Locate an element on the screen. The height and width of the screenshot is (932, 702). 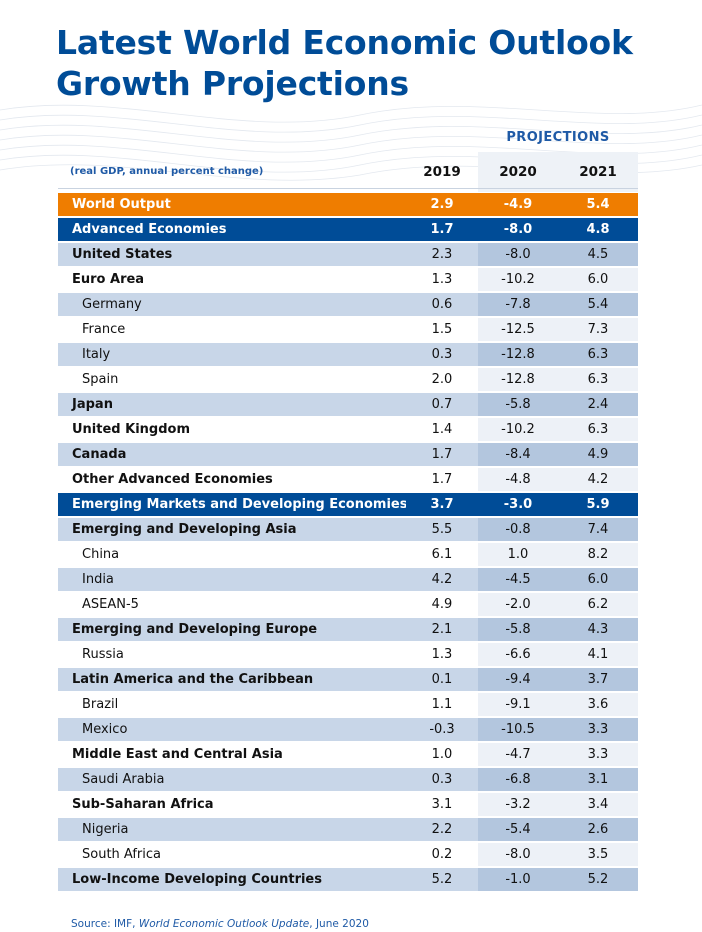
value-2021: 2.4 is located at coordinates (598, 405).